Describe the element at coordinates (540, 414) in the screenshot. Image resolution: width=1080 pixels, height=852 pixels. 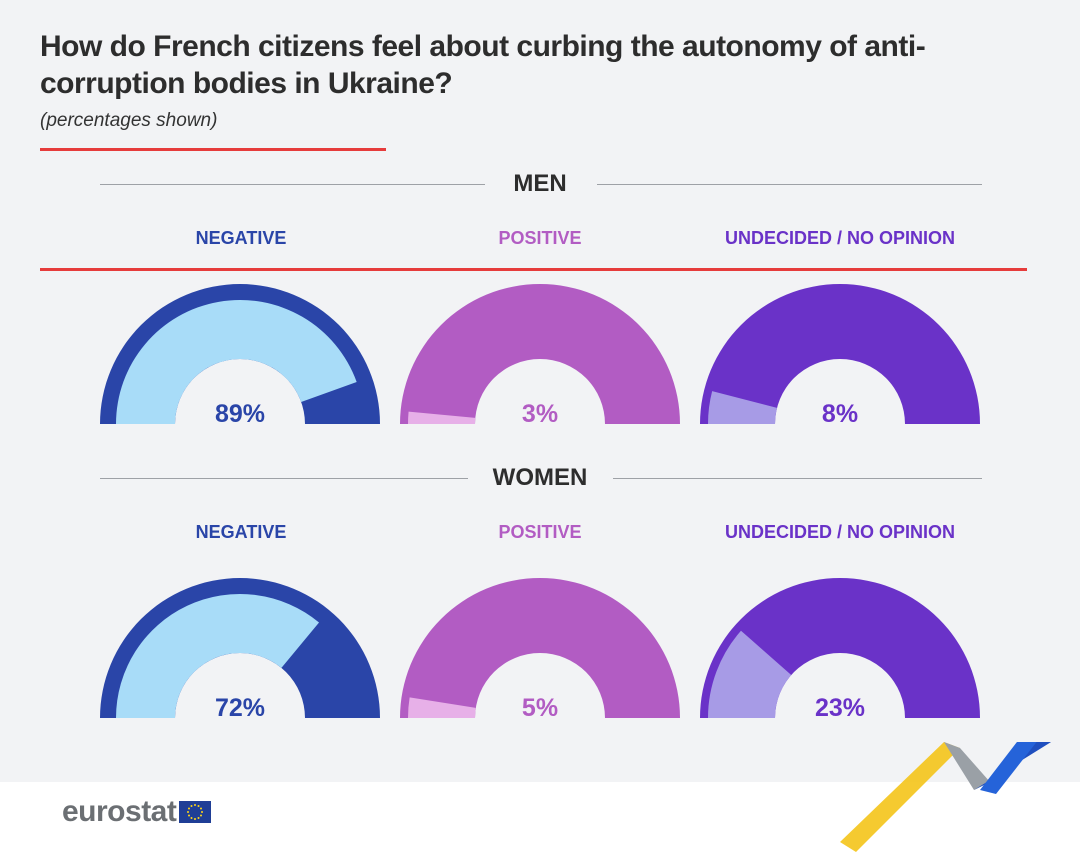
I see `men-positive-value-label: 3%` at that location.